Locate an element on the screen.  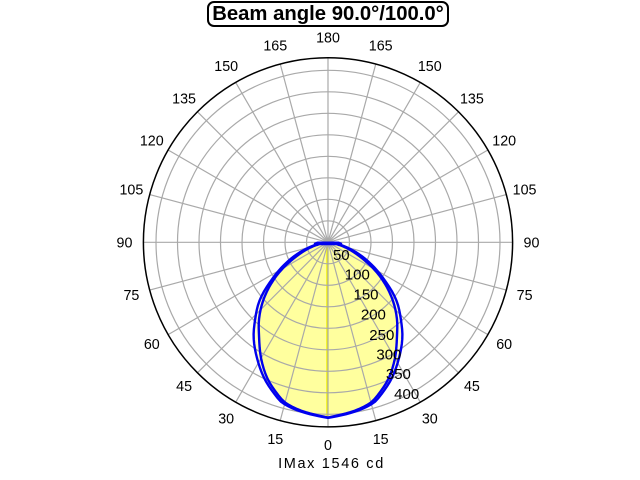
svg-text: 250 is located at coordinates (381, 335).